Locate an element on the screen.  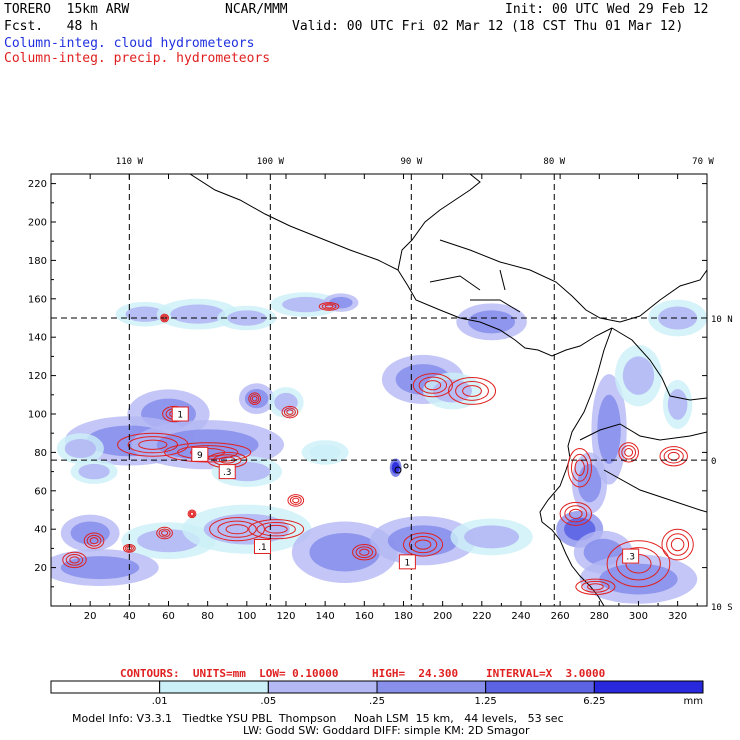
contour-label-boxes: 1 9 .3 .1 1 .3 is located at coordinates (405, 488).